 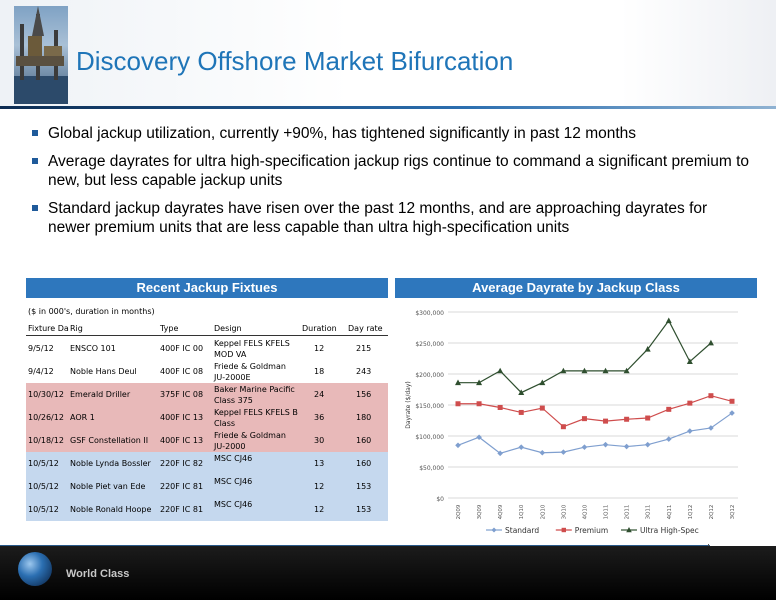 What do you see at coordinates (607, 512) in the screenshot?
I see `x-tick-label: 1Q11` at bounding box center [607, 512].